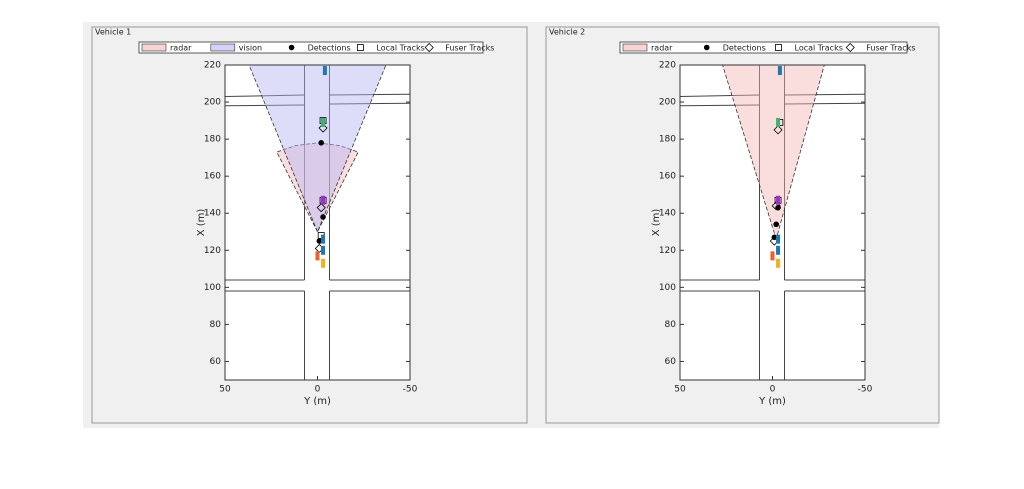 This screenshot has height=489, width=1024. Describe the element at coordinates (567, 32) in the screenshot. I see `panel-title: Vehicle 2` at that location.